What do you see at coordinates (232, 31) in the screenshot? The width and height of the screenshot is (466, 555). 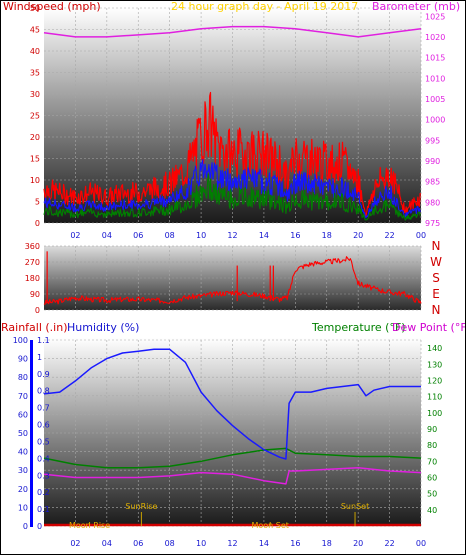 I see `barometer-line` at bounding box center [232, 31].